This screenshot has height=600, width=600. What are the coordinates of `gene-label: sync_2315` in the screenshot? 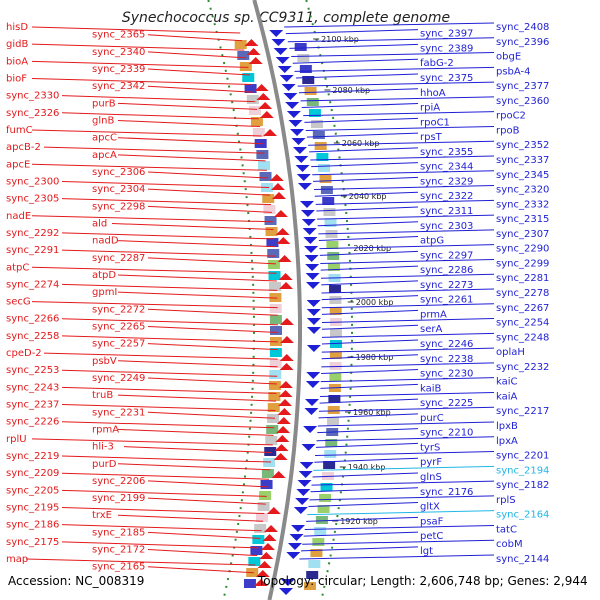 It's located at (522, 219).